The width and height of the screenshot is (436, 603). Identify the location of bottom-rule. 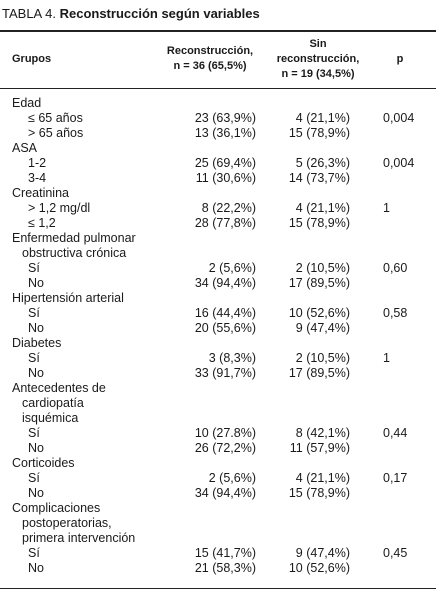
(218, 588).